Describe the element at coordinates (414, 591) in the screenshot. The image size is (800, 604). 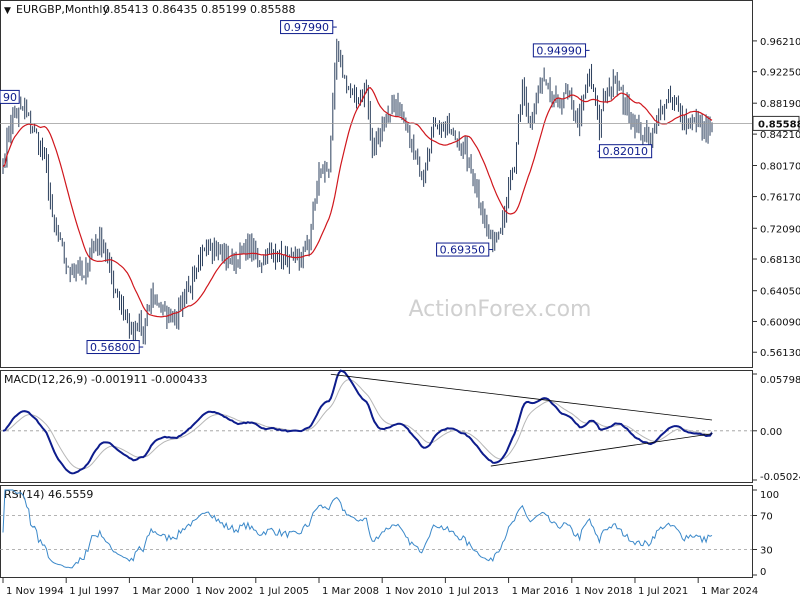
I see `x-tick-label: 1 Nov 2010` at that location.